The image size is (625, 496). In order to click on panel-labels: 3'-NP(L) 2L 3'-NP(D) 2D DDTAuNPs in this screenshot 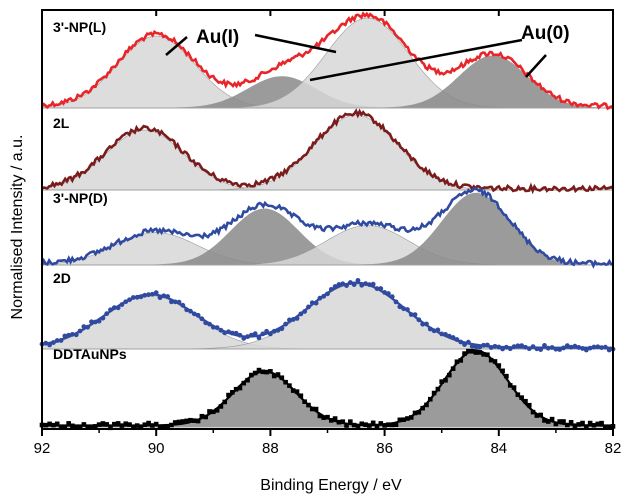, I will do `click(90, 190)`.